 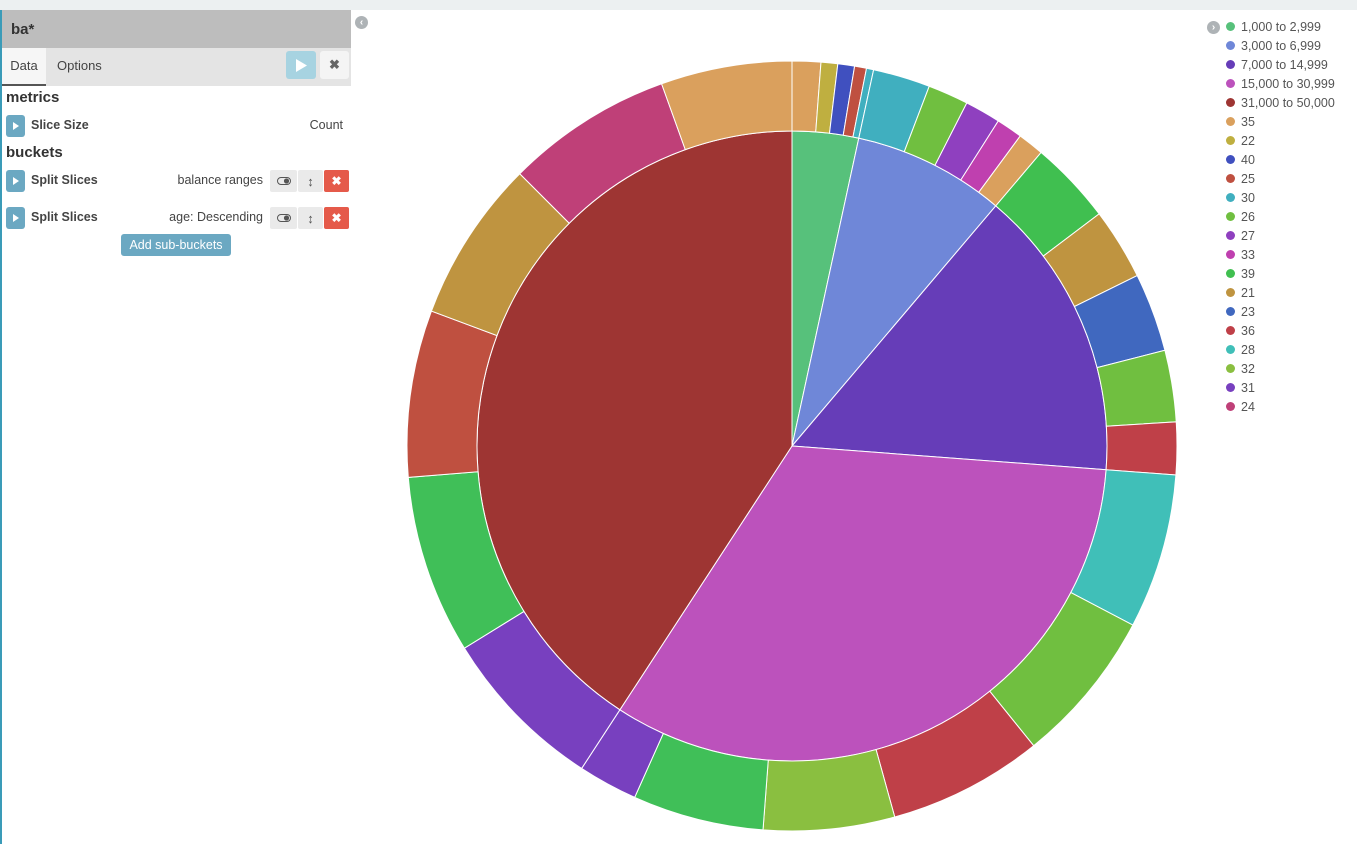 I want to click on legend-item: 30, so click(x=1280, y=197).